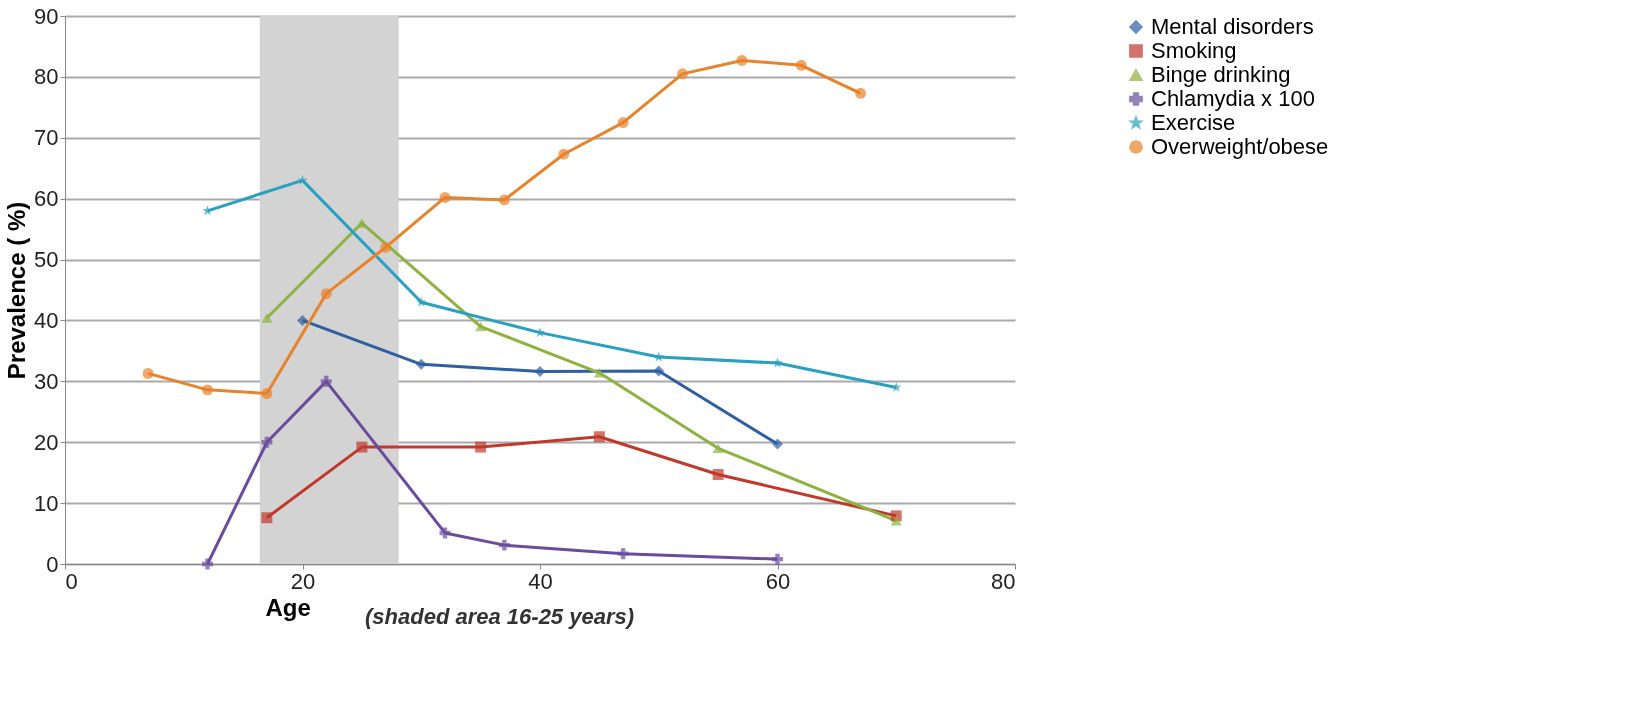 The width and height of the screenshot is (1637, 716). Describe the element at coordinates (52, 564) in the screenshot. I see `y-tick-label: 0` at that location.